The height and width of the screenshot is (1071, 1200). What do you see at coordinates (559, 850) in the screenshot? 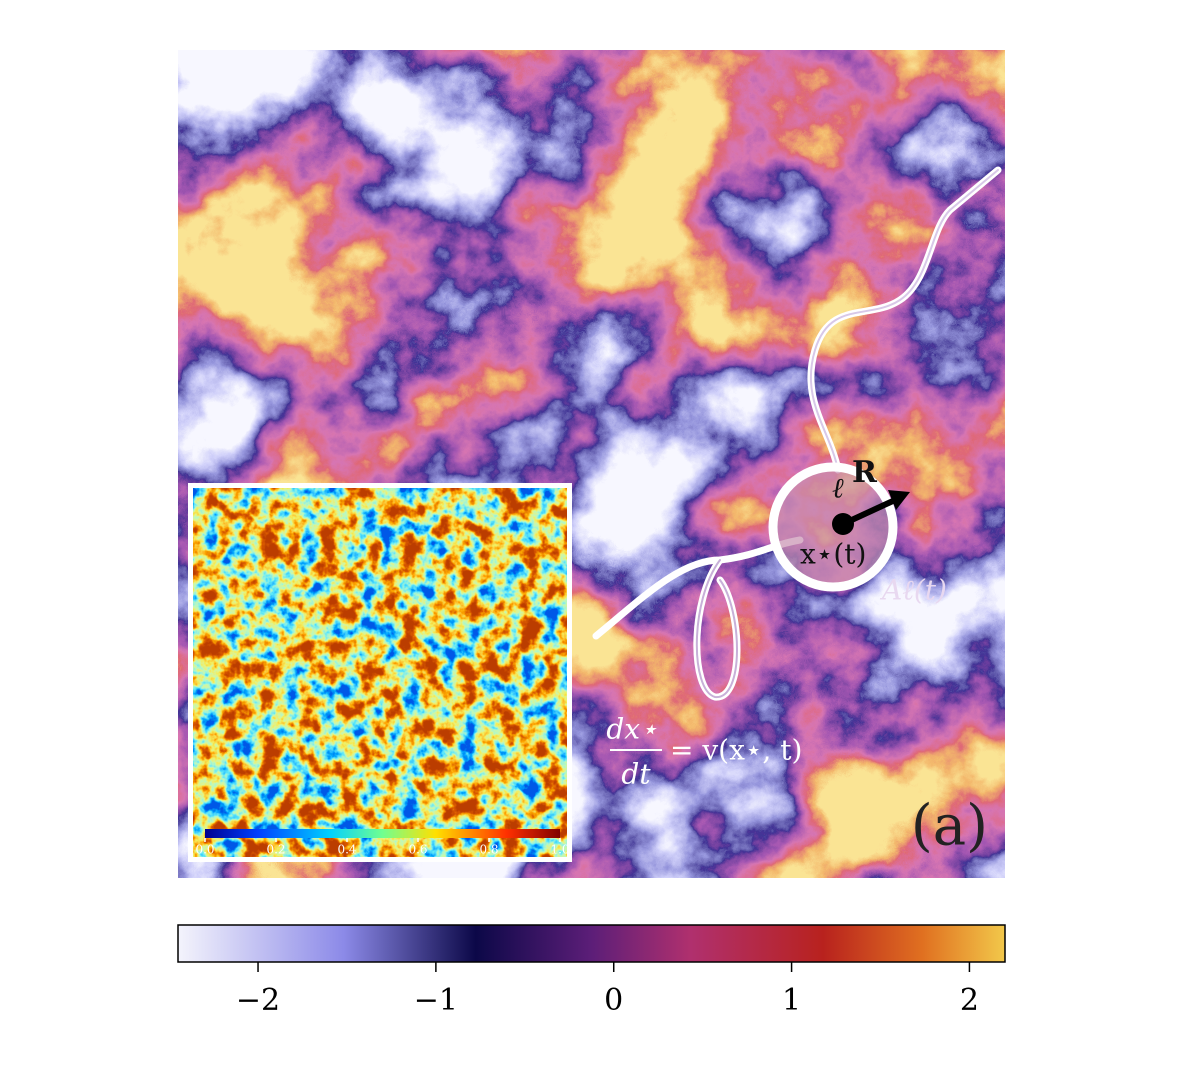
I see `tick-label: 1.0` at bounding box center [559, 850].